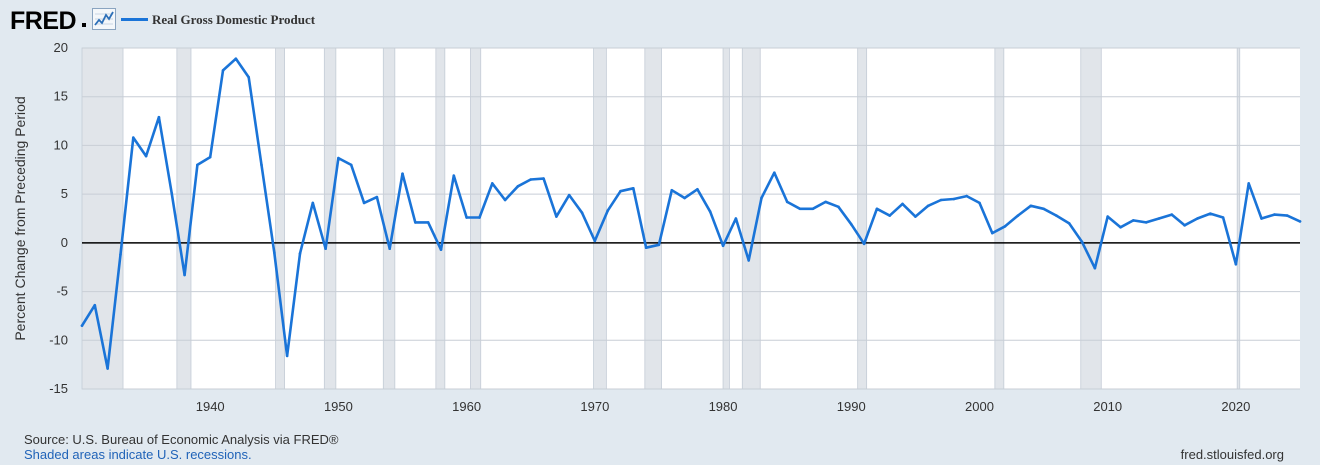 The image size is (1320, 465). What do you see at coordinates (43, 21) in the screenshot?
I see `fred-logo: FRED` at bounding box center [43, 21].